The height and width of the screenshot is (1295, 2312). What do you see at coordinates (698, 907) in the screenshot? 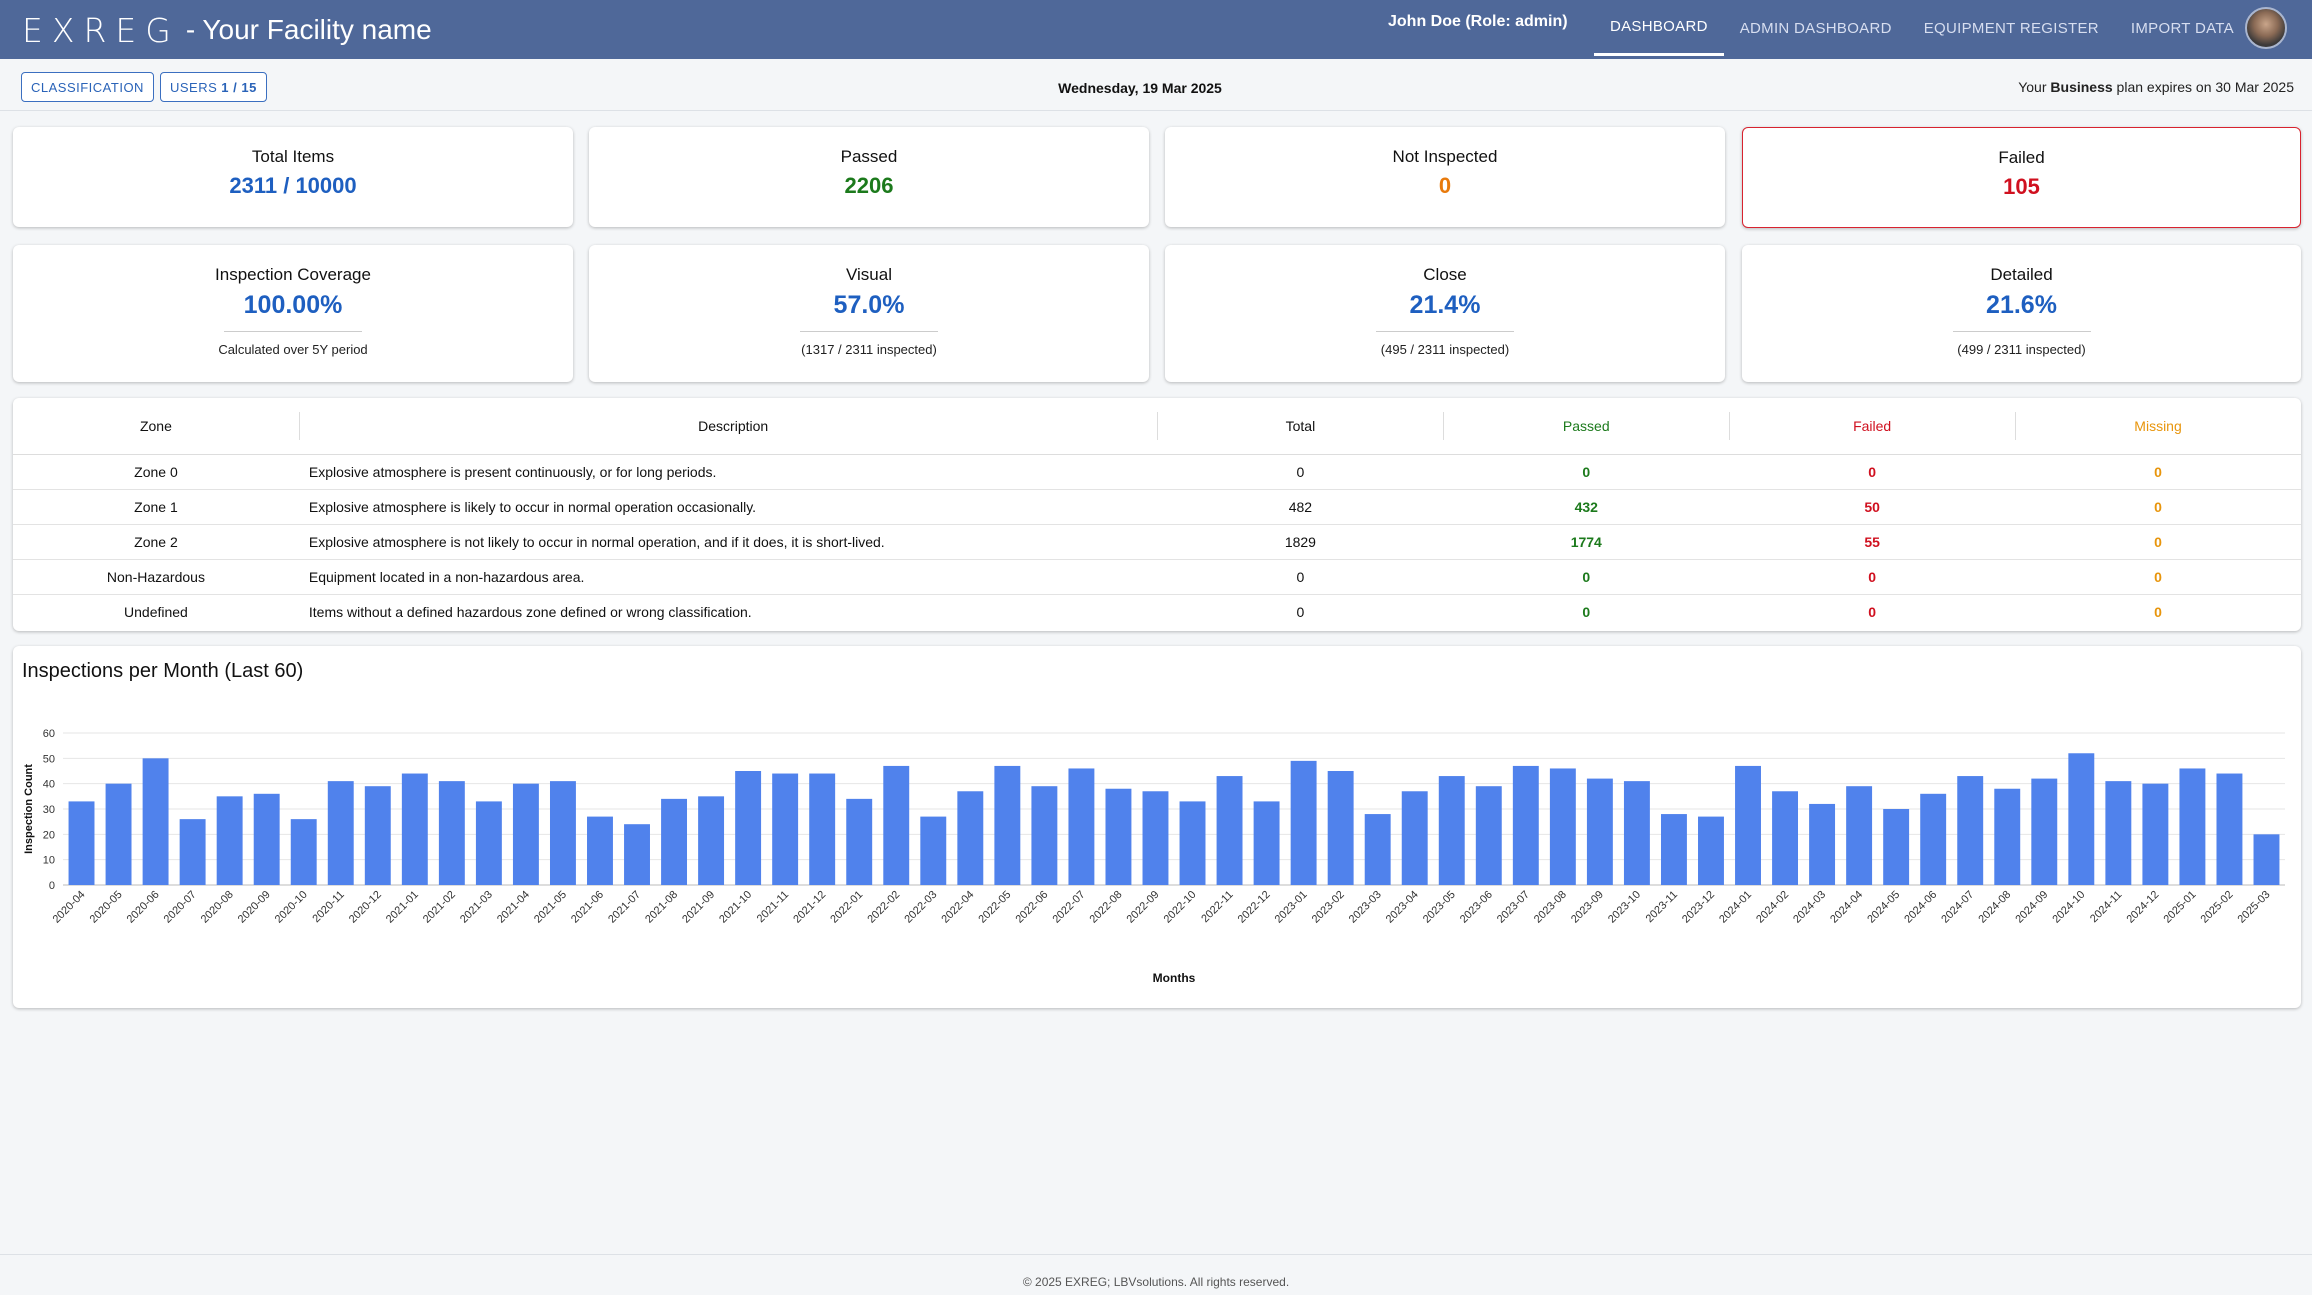
I see `x-tick-label: 2021-09` at bounding box center [698, 907].